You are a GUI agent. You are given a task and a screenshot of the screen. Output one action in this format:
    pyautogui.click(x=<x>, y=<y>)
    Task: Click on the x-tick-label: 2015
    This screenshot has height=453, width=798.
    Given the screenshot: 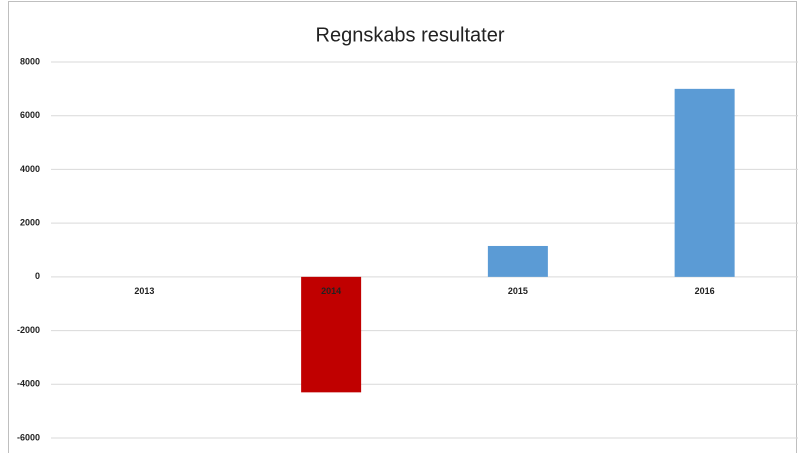 What is the action you would take?
    pyautogui.click(x=518, y=291)
    